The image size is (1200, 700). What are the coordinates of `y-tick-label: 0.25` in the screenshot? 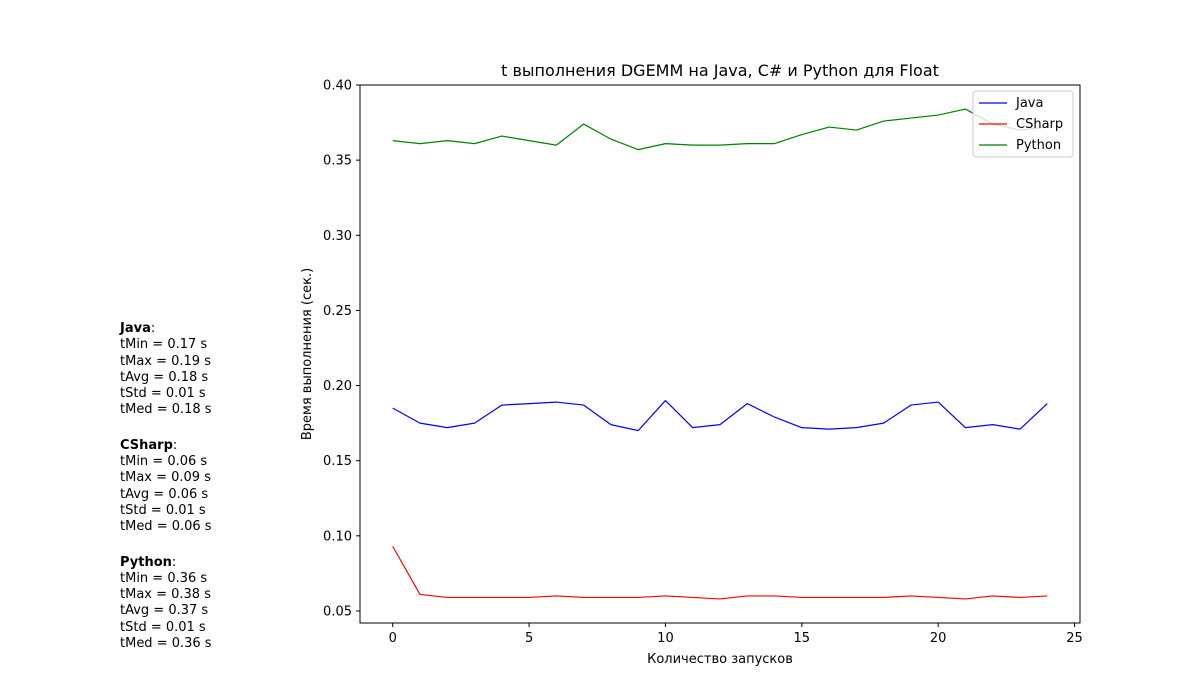 It's located at (337, 311).